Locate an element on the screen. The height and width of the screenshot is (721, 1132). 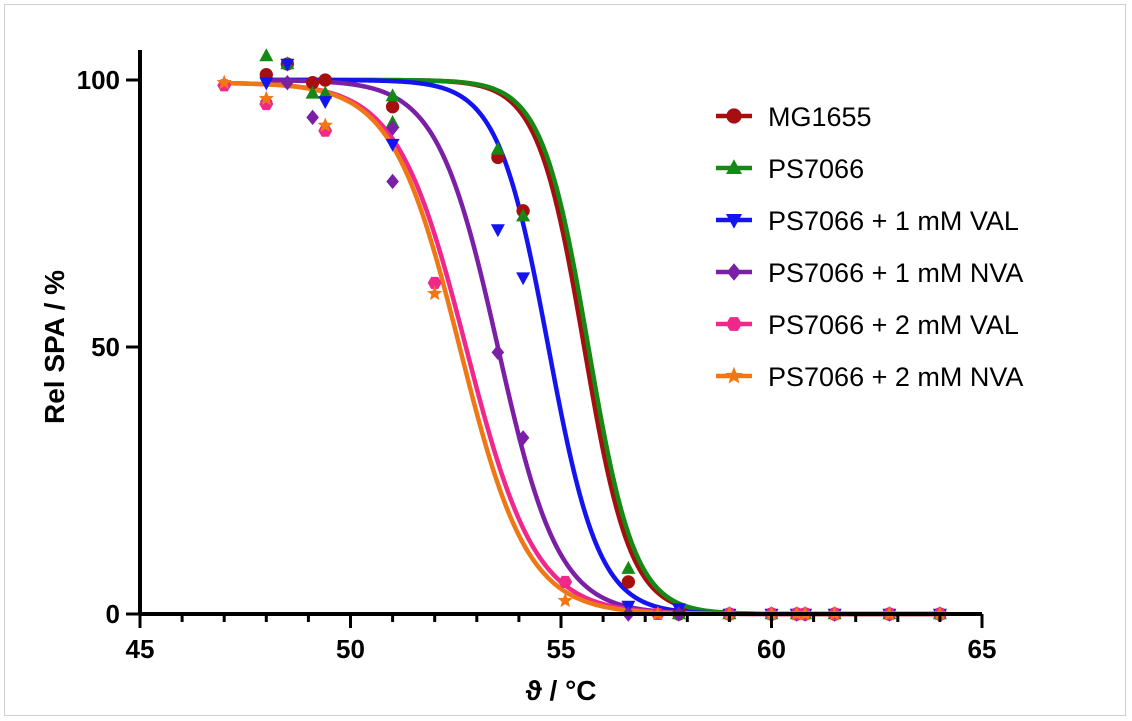
legend-label: PS7066 + 1 mM NVA is located at coordinates (895, 273).